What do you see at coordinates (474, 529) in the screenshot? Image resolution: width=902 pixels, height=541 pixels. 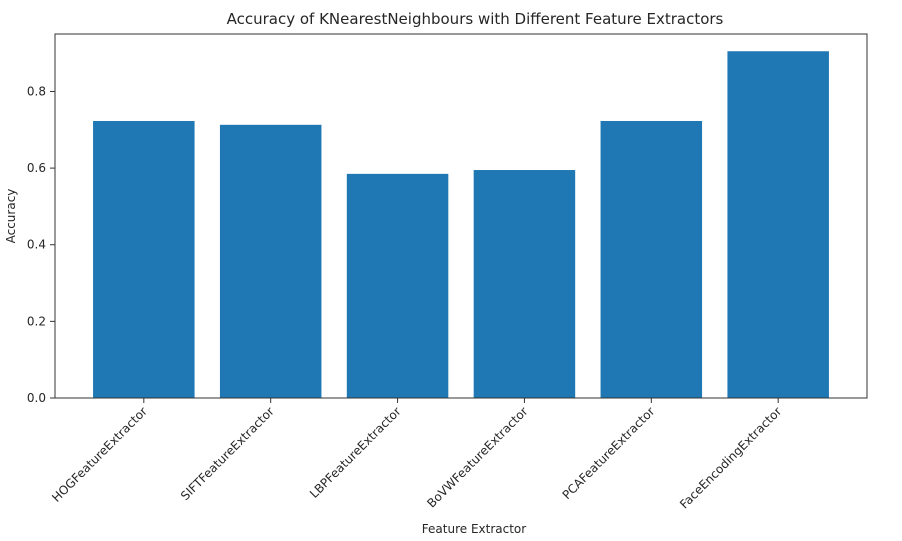 I see `x-axis-label: Feature Extractor` at bounding box center [474, 529].